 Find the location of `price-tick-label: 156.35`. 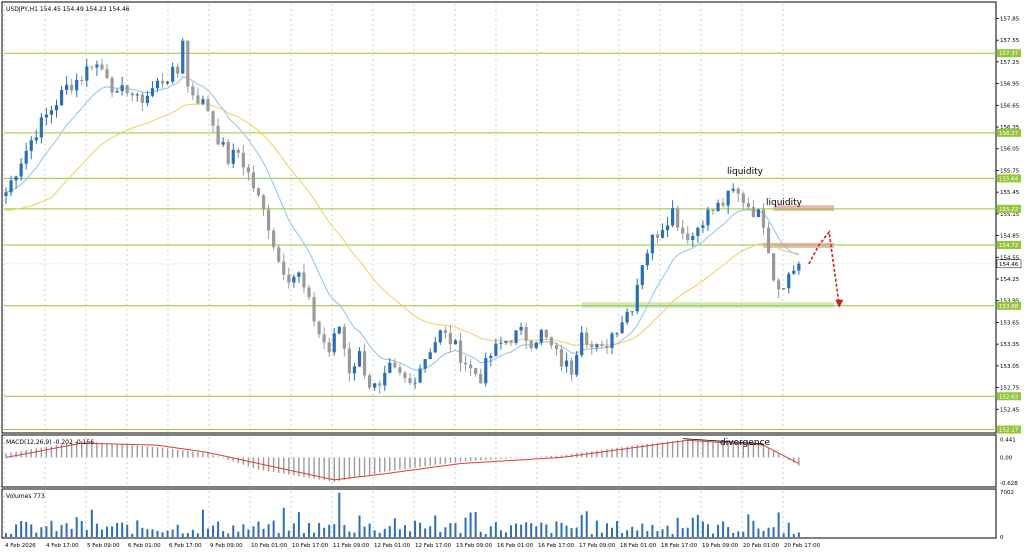

price-tick-label: 156.35 is located at coordinates (1010, 128).